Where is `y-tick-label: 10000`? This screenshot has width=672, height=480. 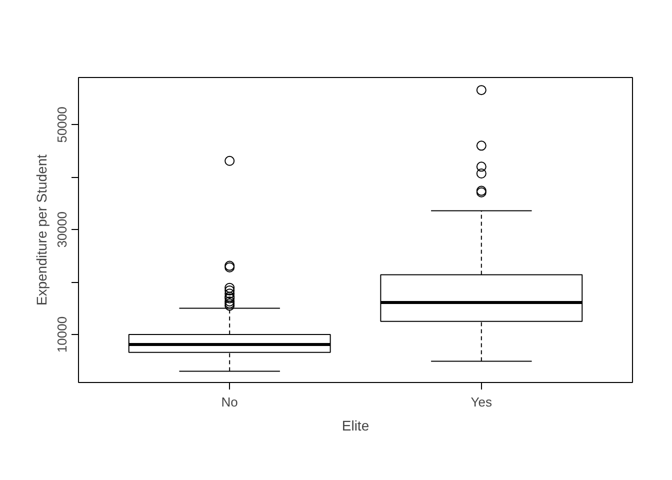
y-tick-label: 10000 is located at coordinates (62, 334).